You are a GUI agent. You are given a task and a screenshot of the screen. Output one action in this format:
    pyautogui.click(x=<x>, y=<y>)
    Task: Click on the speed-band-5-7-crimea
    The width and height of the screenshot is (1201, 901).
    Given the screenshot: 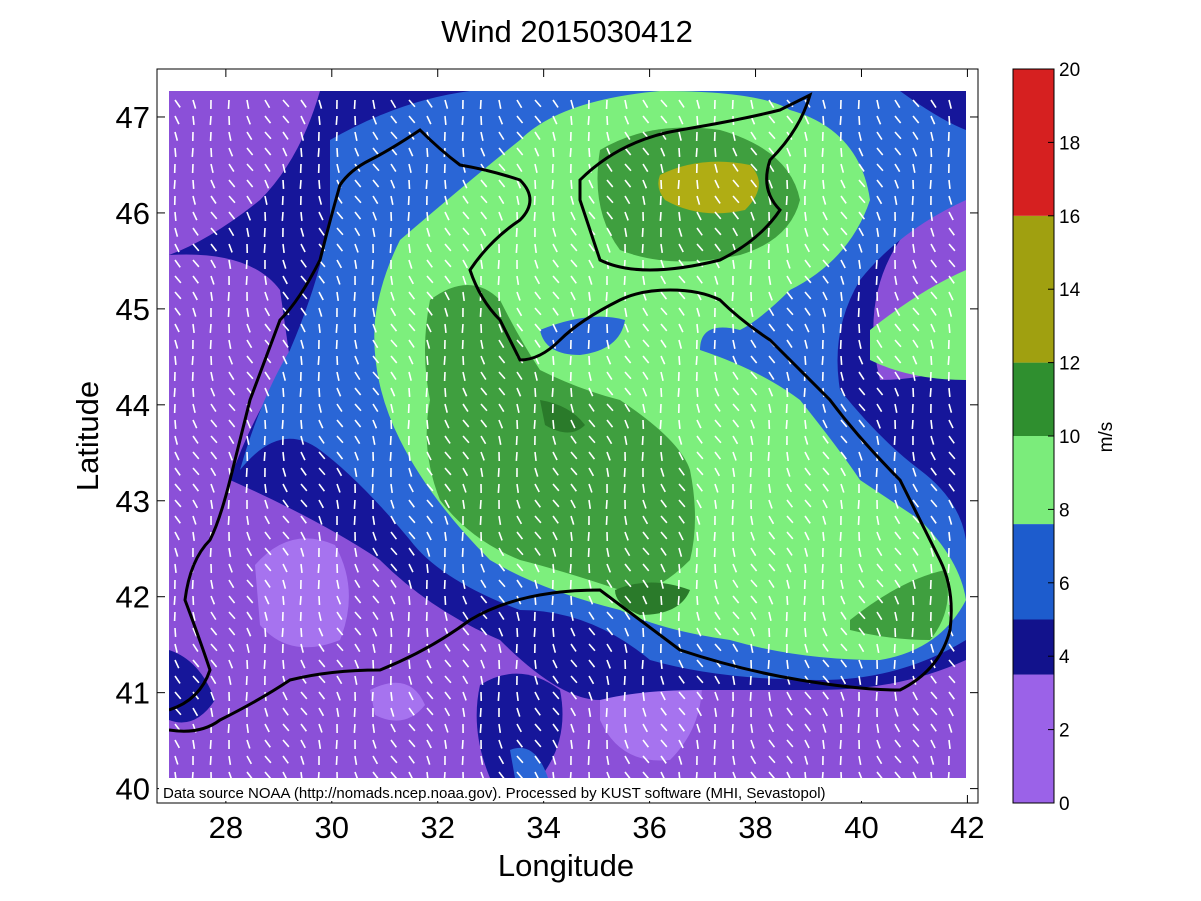 What is the action you would take?
    pyautogui.click(x=582, y=335)
    